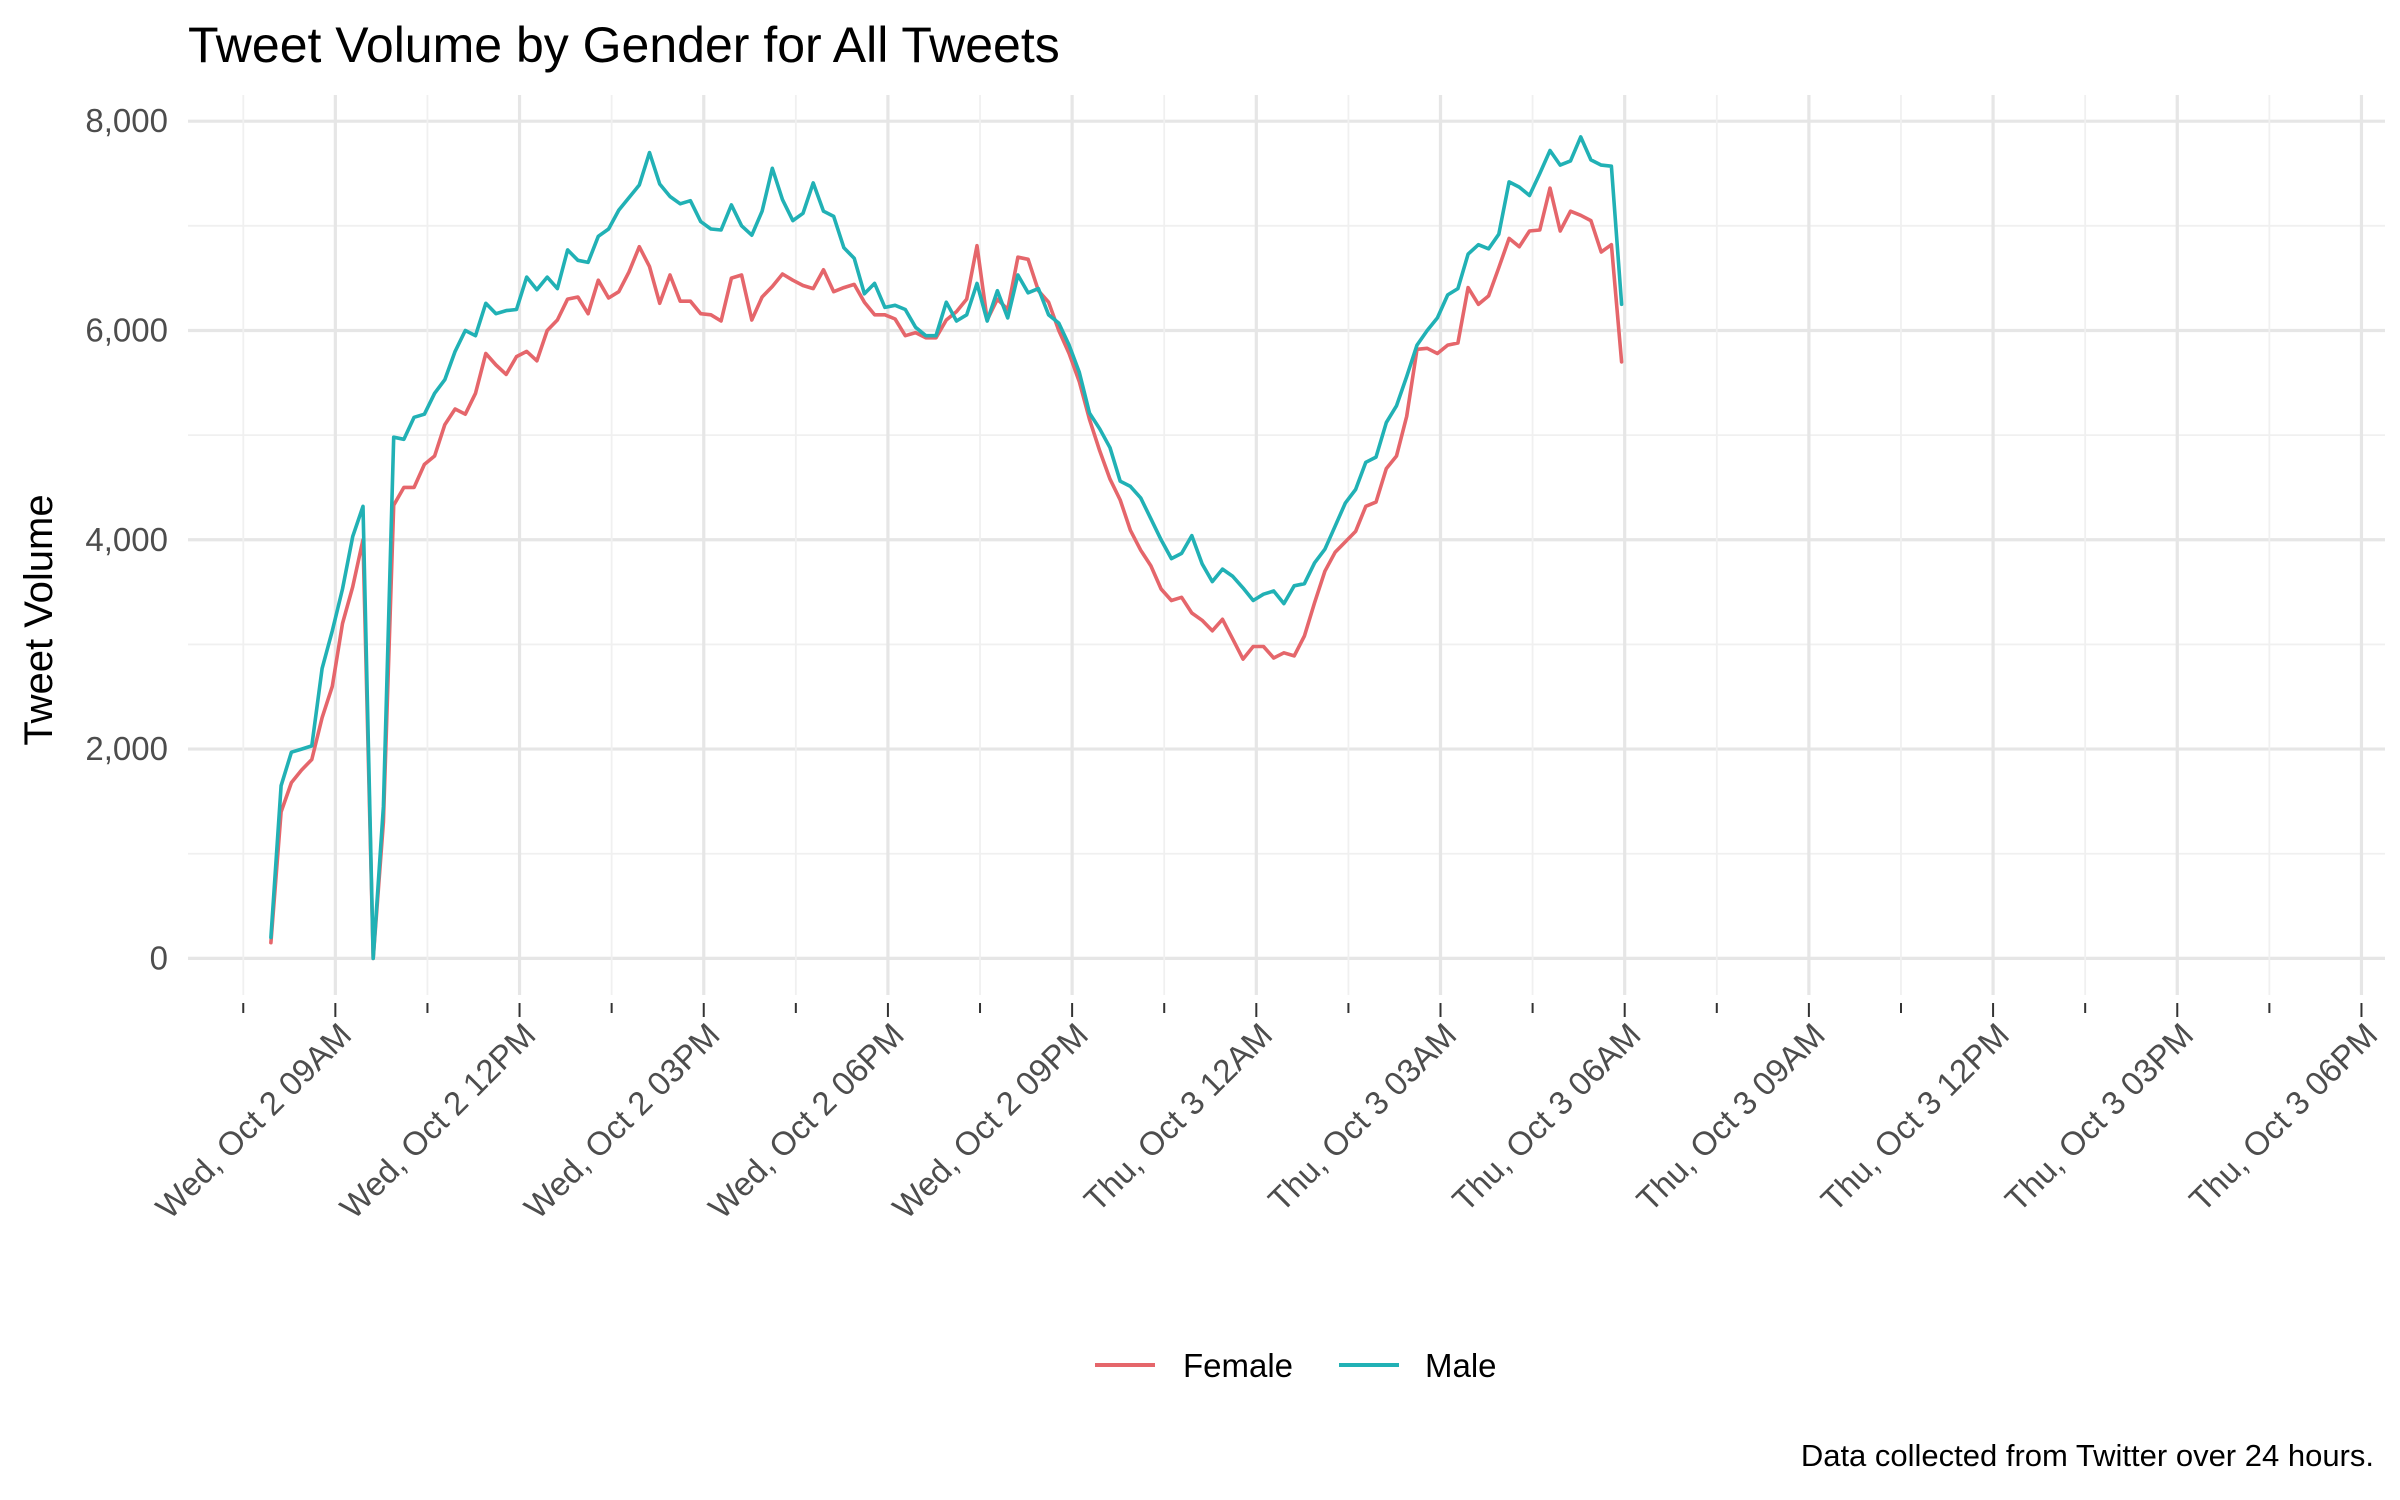 The image size is (2400, 1500). What do you see at coordinates (624, 45) in the screenshot?
I see `chart-title: Tweet Volume by Gender for All Tweets` at bounding box center [624, 45].